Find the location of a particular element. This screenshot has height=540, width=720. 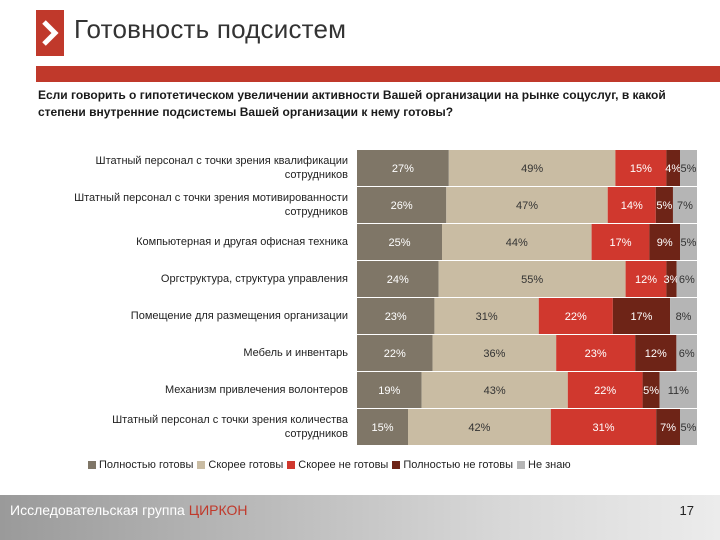

data-label: 19% is located at coordinates (389, 391).